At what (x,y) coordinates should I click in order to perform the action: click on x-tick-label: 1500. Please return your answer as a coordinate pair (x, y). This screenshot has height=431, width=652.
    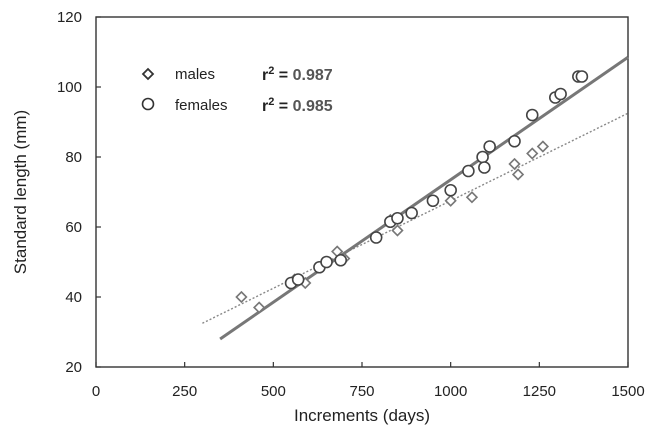
    Looking at the image, I should click on (627, 391).